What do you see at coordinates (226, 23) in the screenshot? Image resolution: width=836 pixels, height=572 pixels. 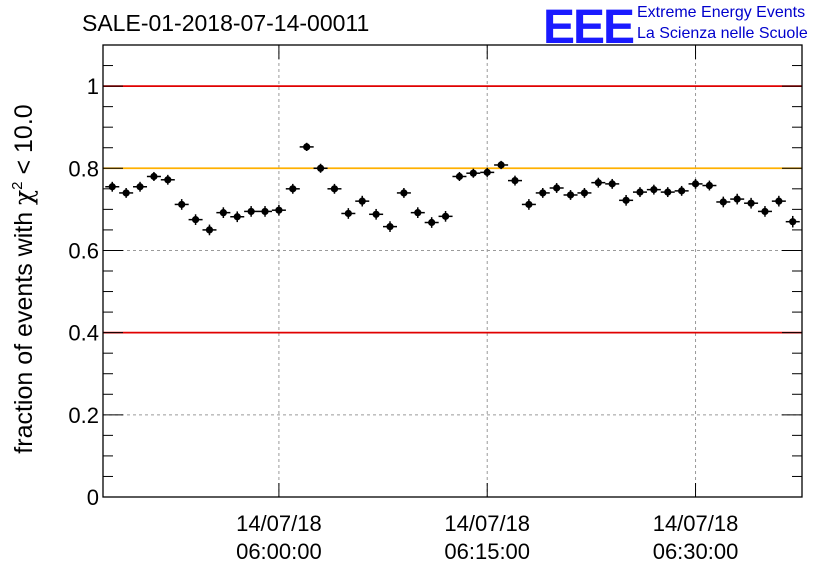 I see `chart-title: SALE-01-2018-07-14-00011` at bounding box center [226, 23].